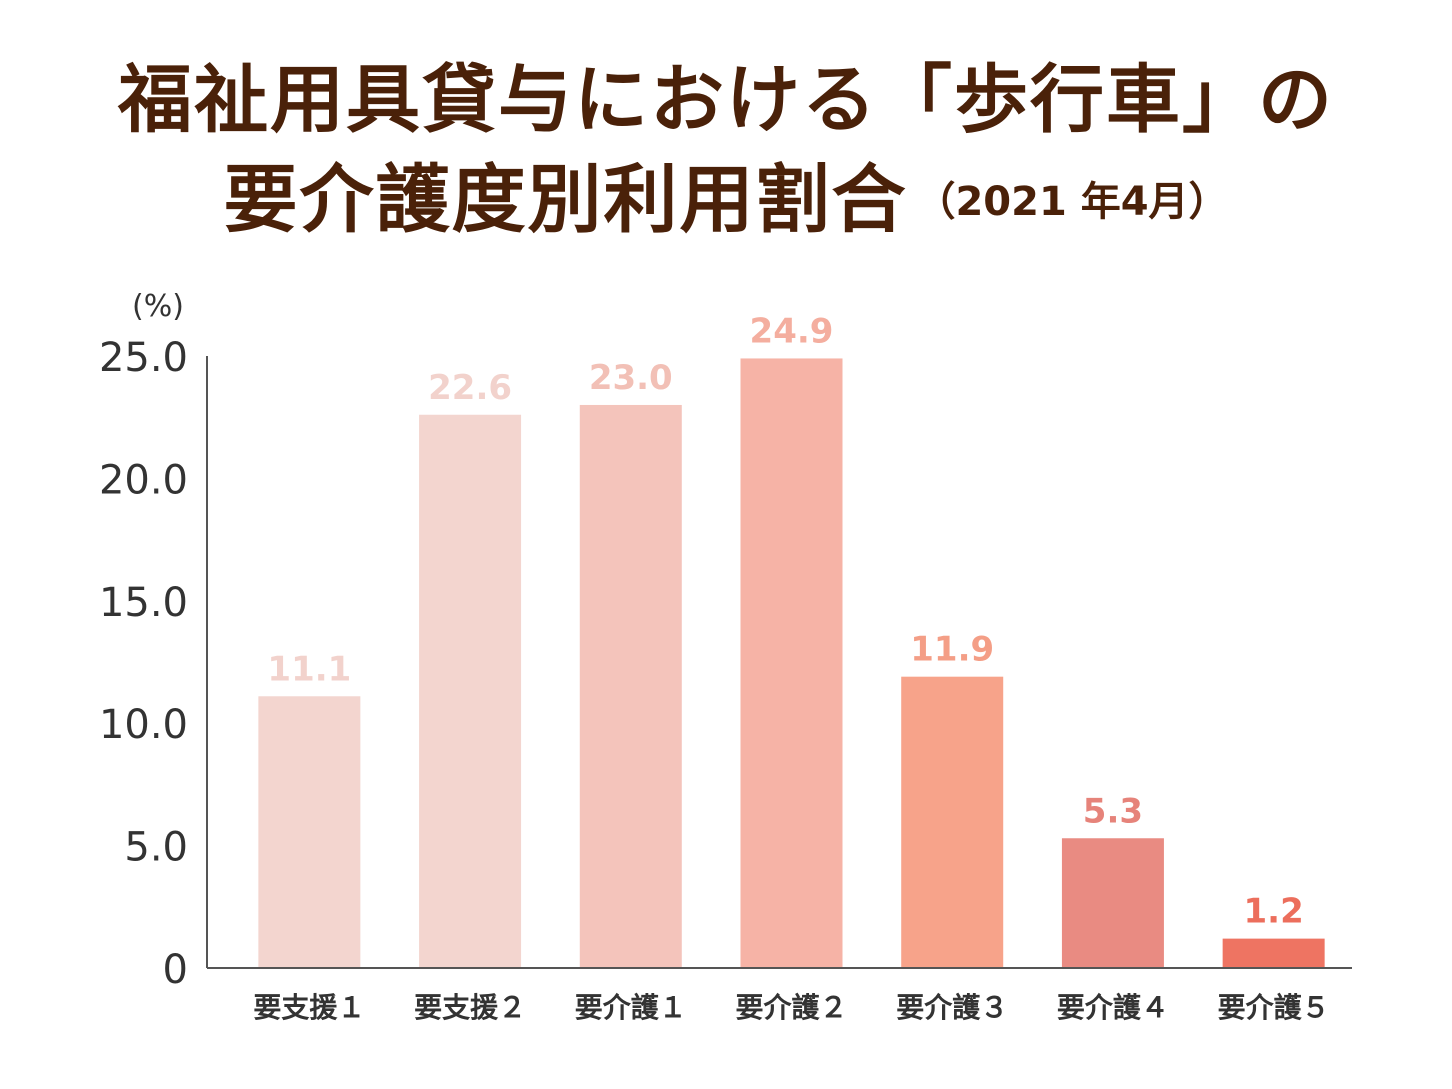 This screenshot has height=1089, width=1452. I want to click on x-category-label: 要介護５, so click(1274, 1007).